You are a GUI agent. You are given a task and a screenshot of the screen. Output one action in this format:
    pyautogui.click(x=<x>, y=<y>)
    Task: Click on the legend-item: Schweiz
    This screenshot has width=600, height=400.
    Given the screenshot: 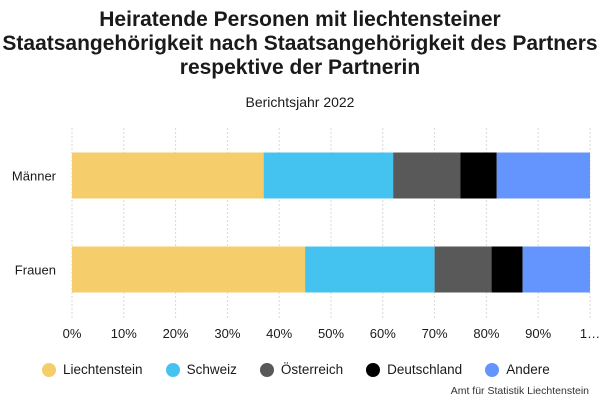 What is the action you would take?
    pyautogui.click(x=201, y=369)
    